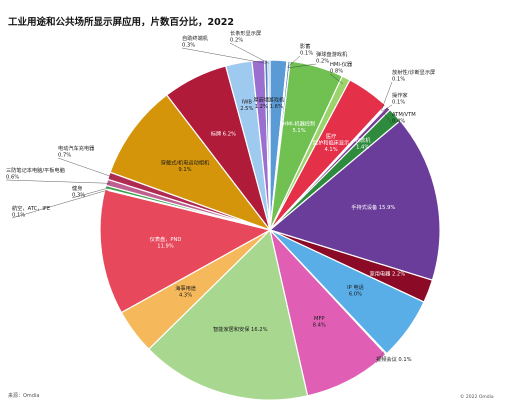 Image resolution: width=508 pixels, height=412 pixels. What do you see at coordinates (306, 49) in the screenshot?
I see `slice-label-2: 影蓄 0.1%` at bounding box center [306, 49].